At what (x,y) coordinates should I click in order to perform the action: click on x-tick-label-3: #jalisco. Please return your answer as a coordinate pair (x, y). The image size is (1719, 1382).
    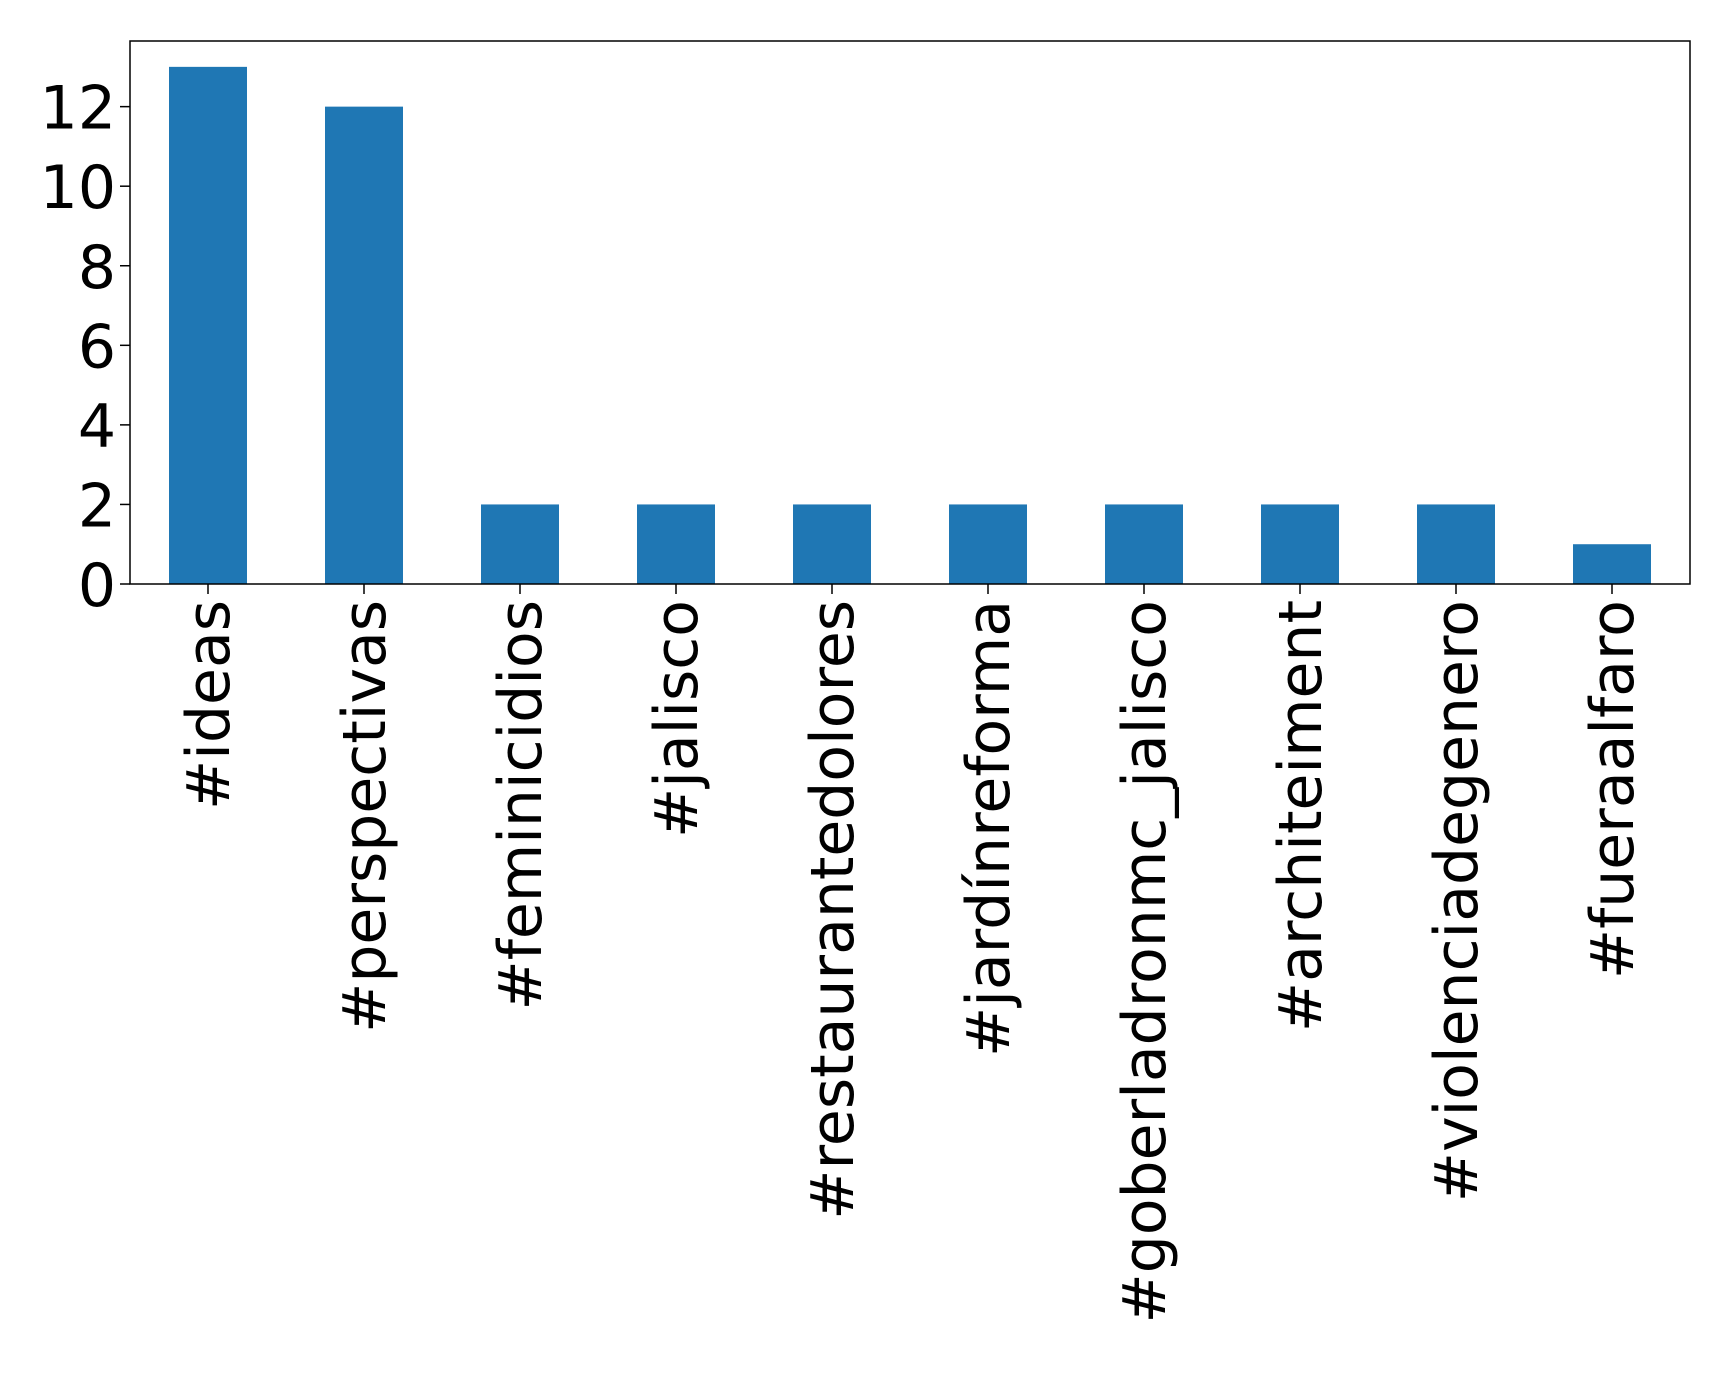
    Looking at the image, I should click on (677, 719).